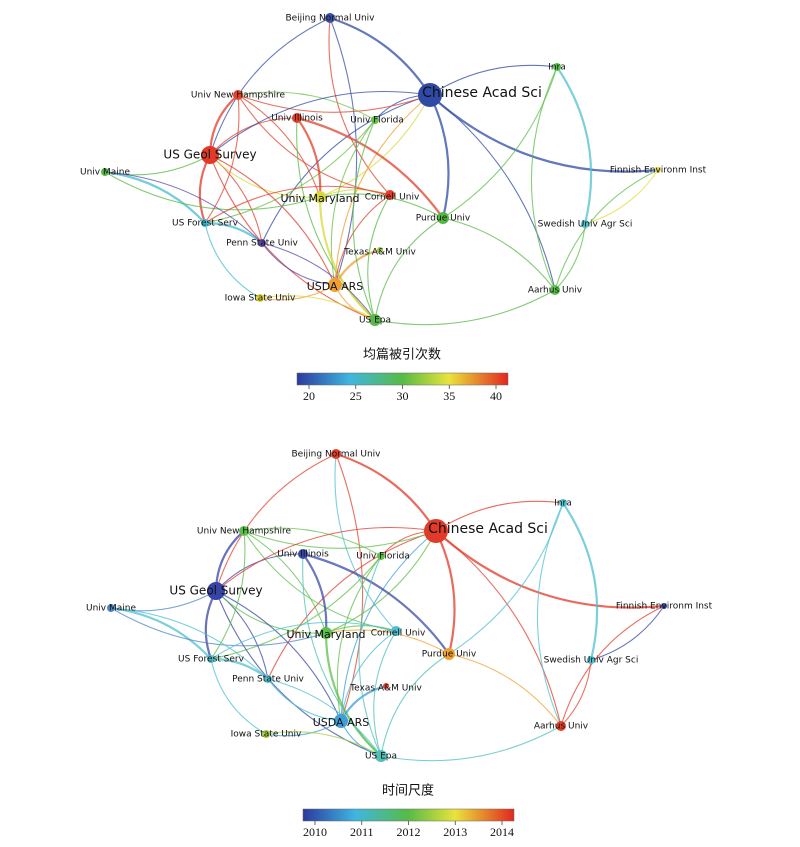  Describe the element at coordinates (455, 832) in the screenshot. I see `colorbar-tick-label: 2013` at that location.